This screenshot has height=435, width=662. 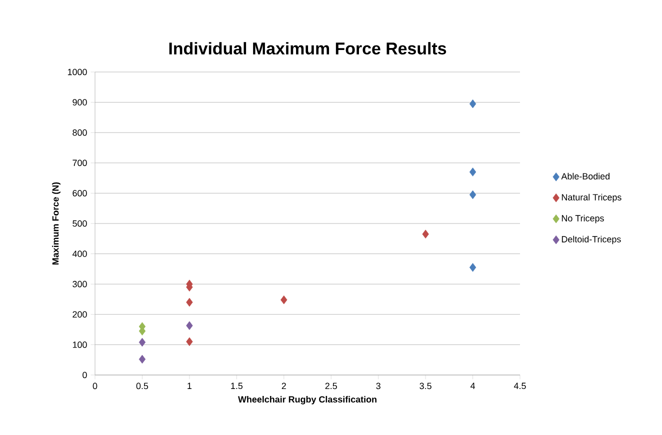 What do you see at coordinates (190, 385) in the screenshot?
I see `x-tick-label: 1` at bounding box center [190, 385].